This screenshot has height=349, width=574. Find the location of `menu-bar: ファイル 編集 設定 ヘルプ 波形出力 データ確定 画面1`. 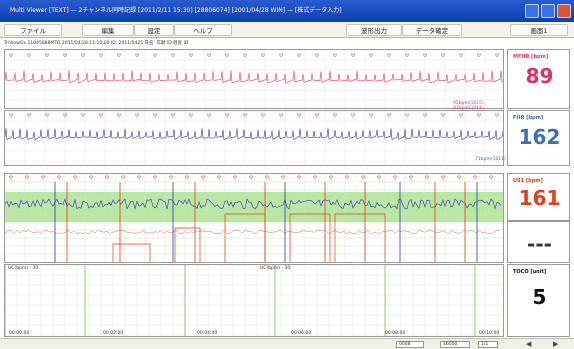

menu-bar: ファイル 編集 設定 ヘルプ 波形出力 データ確定 画面1 is located at coordinates (287, 30).